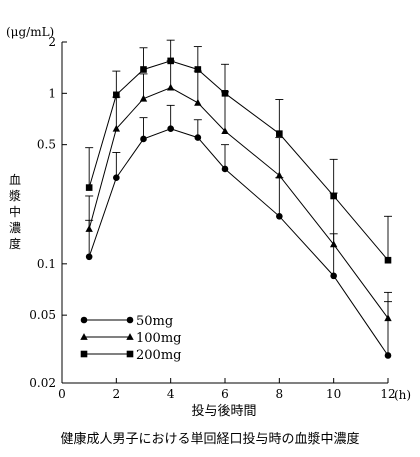 The width and height of the screenshot is (420, 457). What do you see at coordinates (158, 355) in the screenshot?
I see `legend-label: 200mg` at bounding box center [158, 355].